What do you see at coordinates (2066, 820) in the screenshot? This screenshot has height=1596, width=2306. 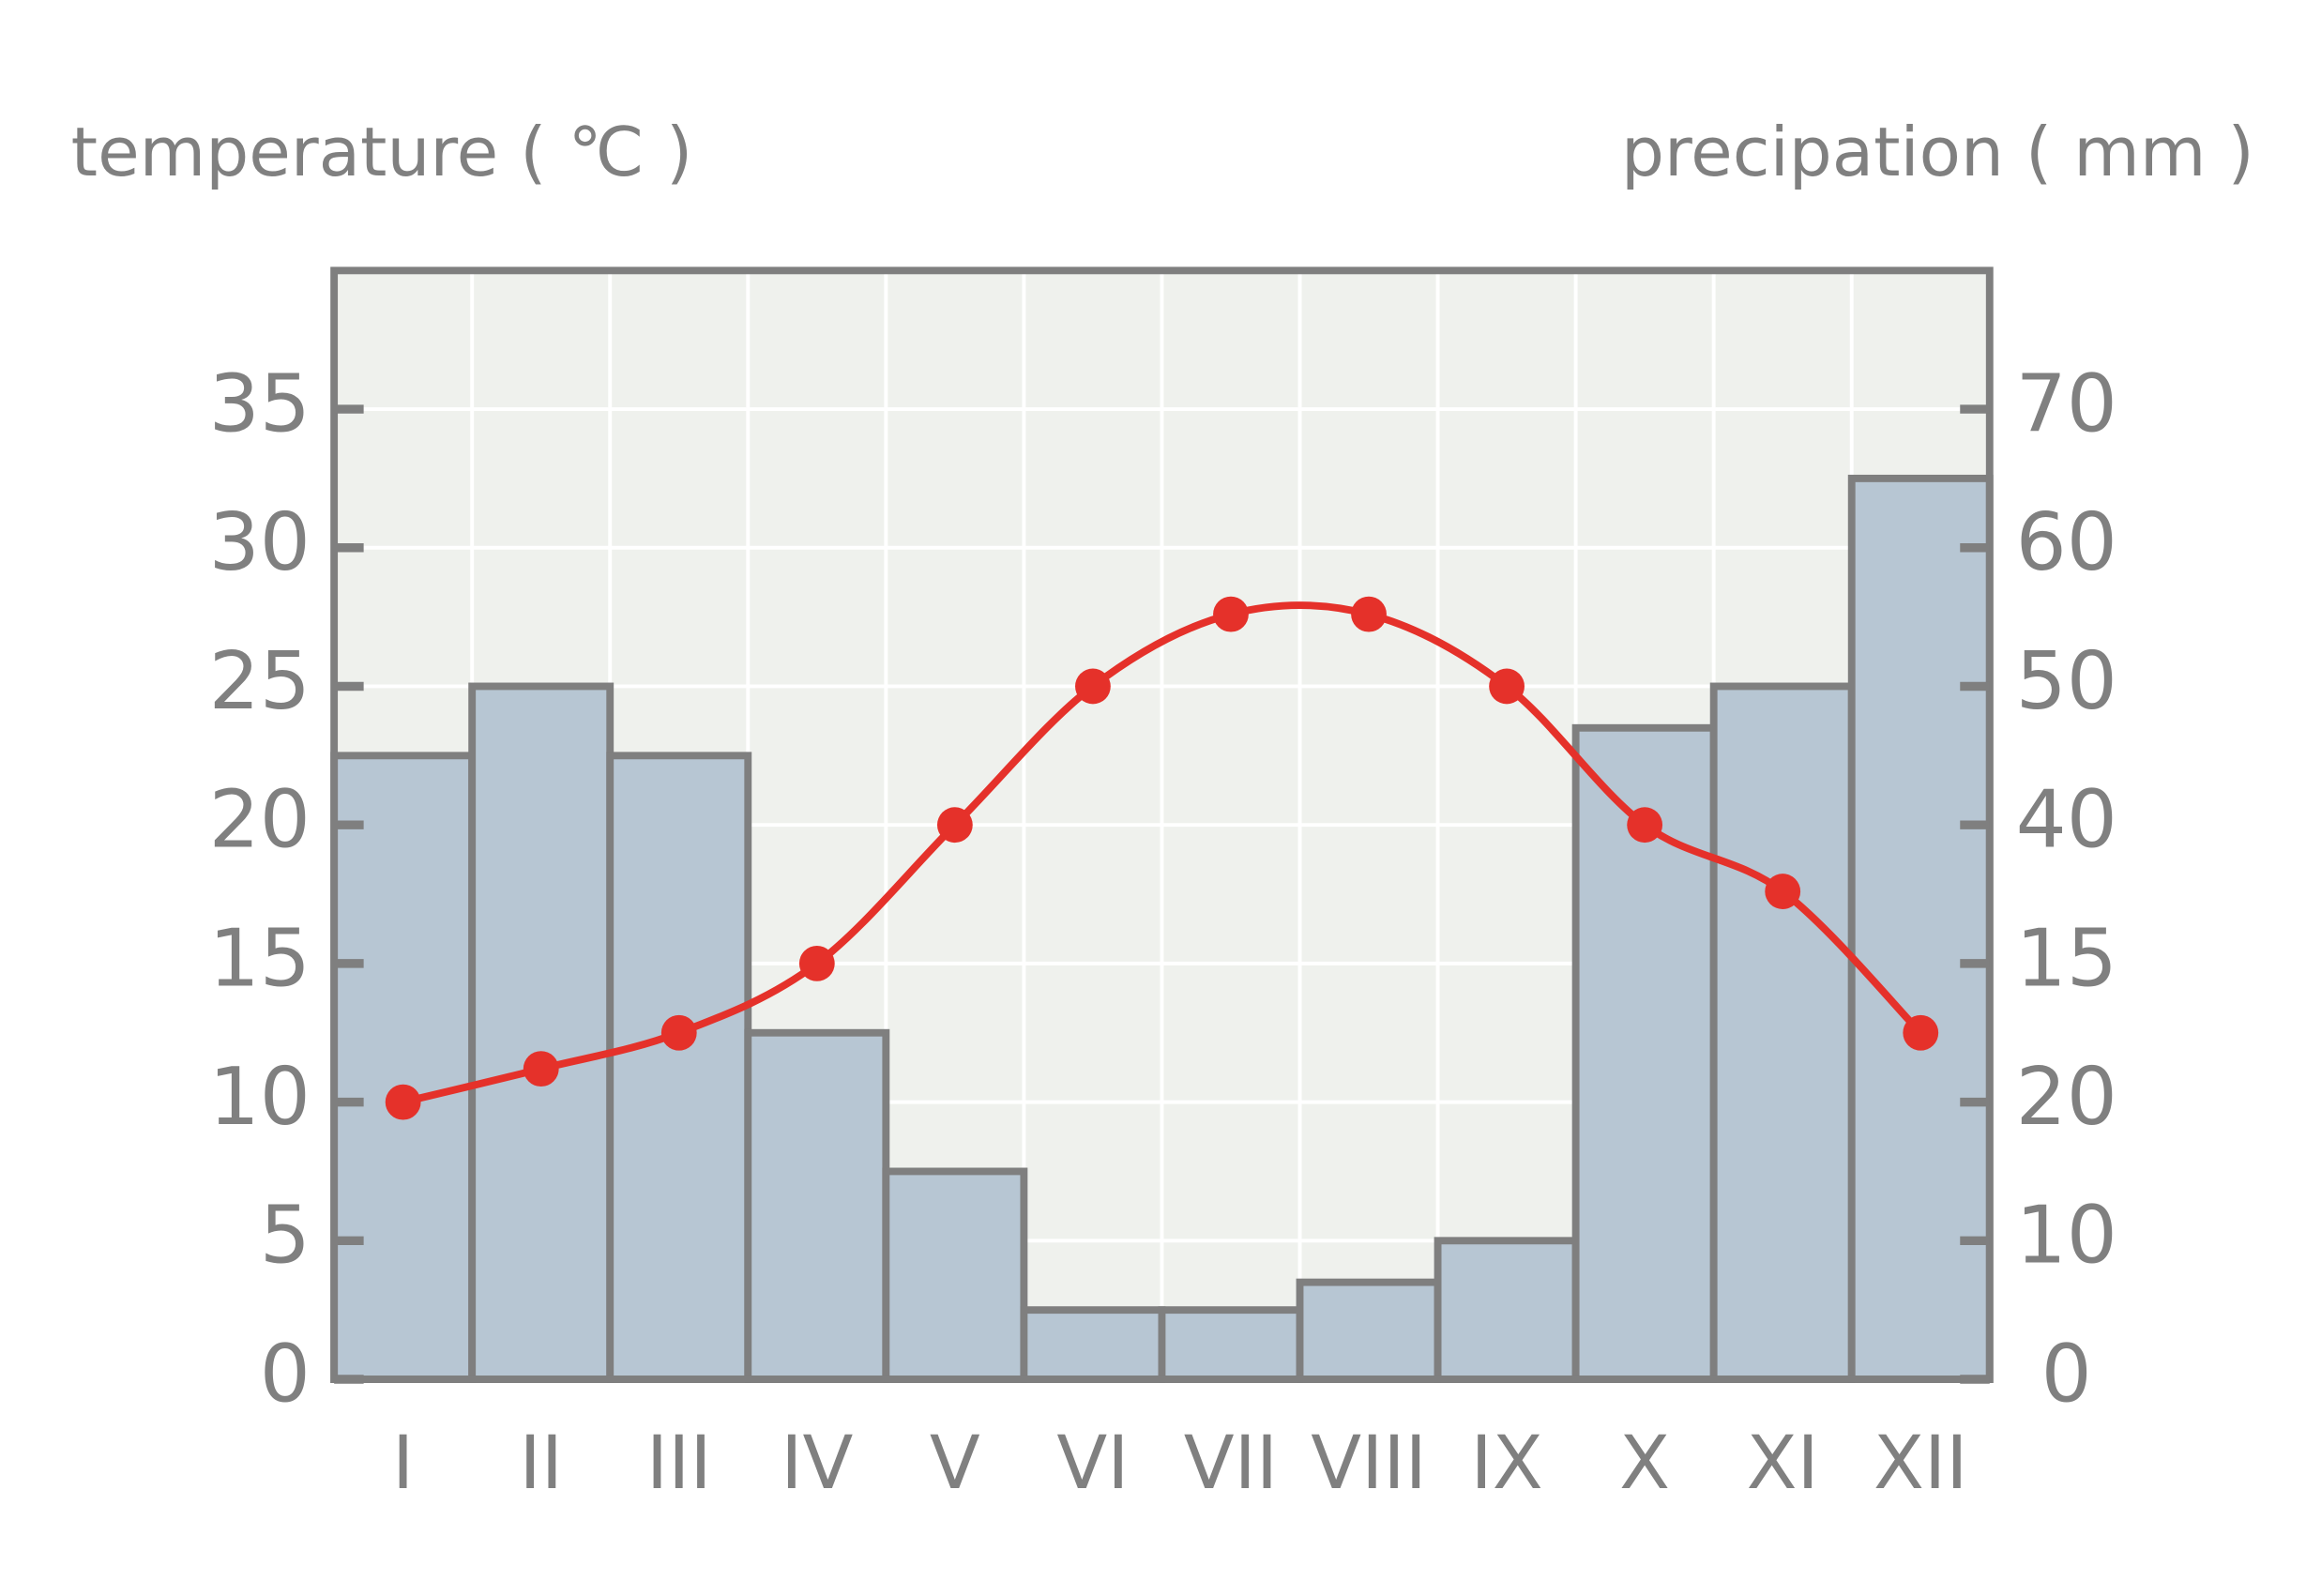 I see `y2-tick-label: 40` at bounding box center [2066, 820].